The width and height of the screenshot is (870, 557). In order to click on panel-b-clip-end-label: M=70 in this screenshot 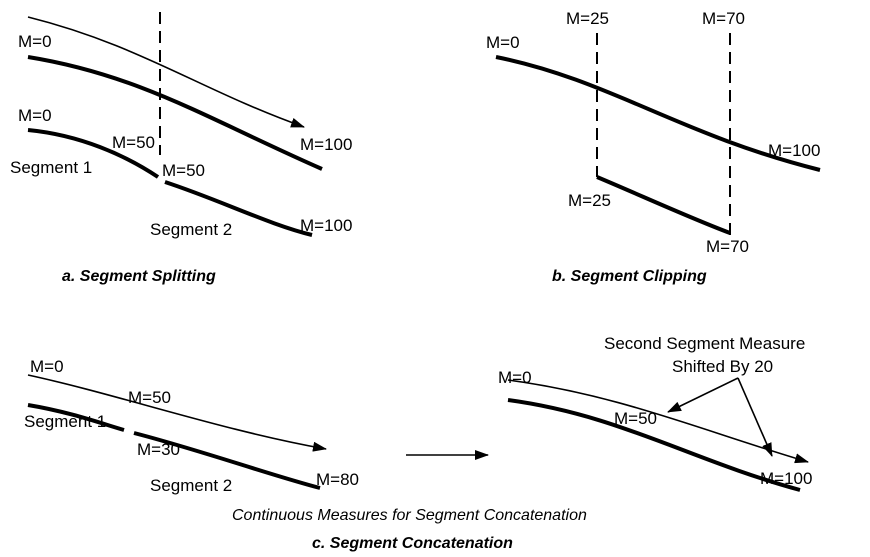, I will do `click(723, 18)`.